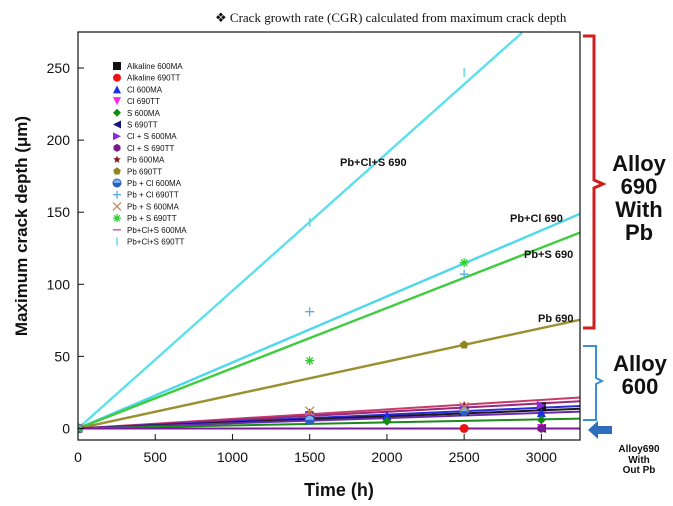 The image size is (673, 506). I want to click on legend-label: Cl 600MA, so click(145, 89).